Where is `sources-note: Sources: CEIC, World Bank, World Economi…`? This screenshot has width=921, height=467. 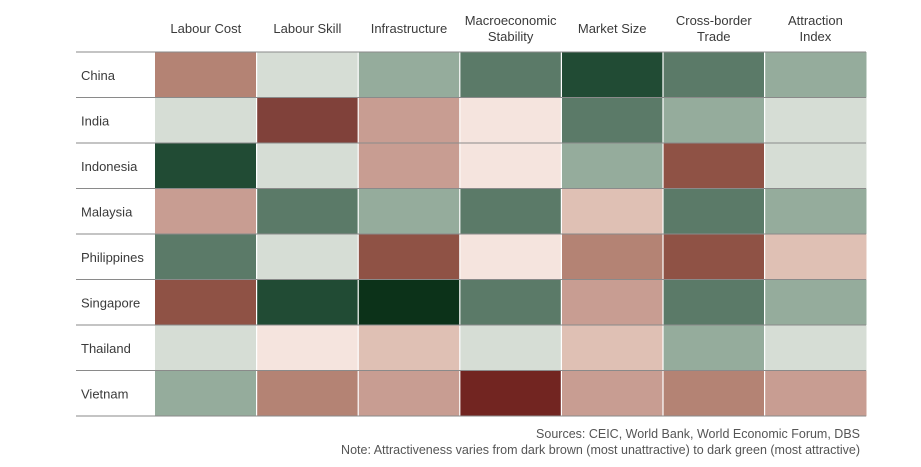
sources-note: Sources: CEIC, World Bank, World Economi… is located at coordinates (698, 434).